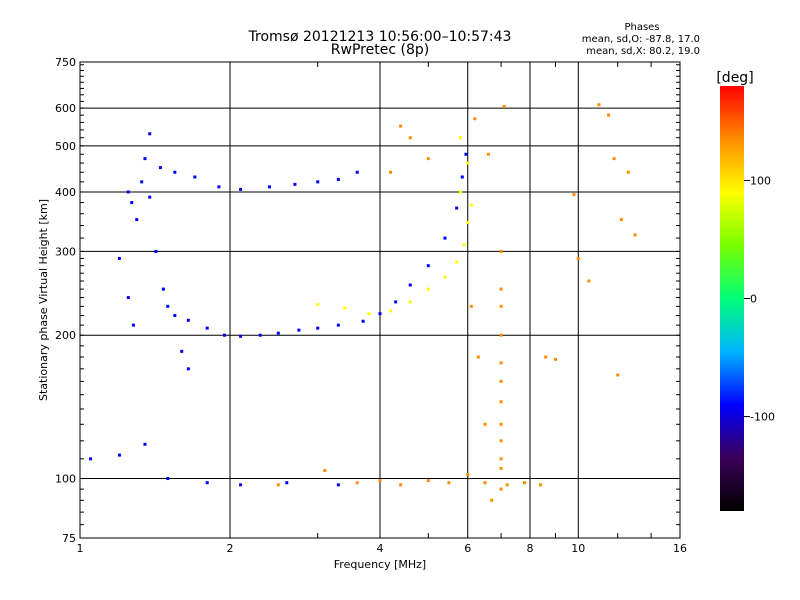 The height and width of the screenshot is (600, 800). Describe the element at coordinates (380, 50) in the screenshot. I see `chart-subtitle: RwPretec (8p)` at that location.